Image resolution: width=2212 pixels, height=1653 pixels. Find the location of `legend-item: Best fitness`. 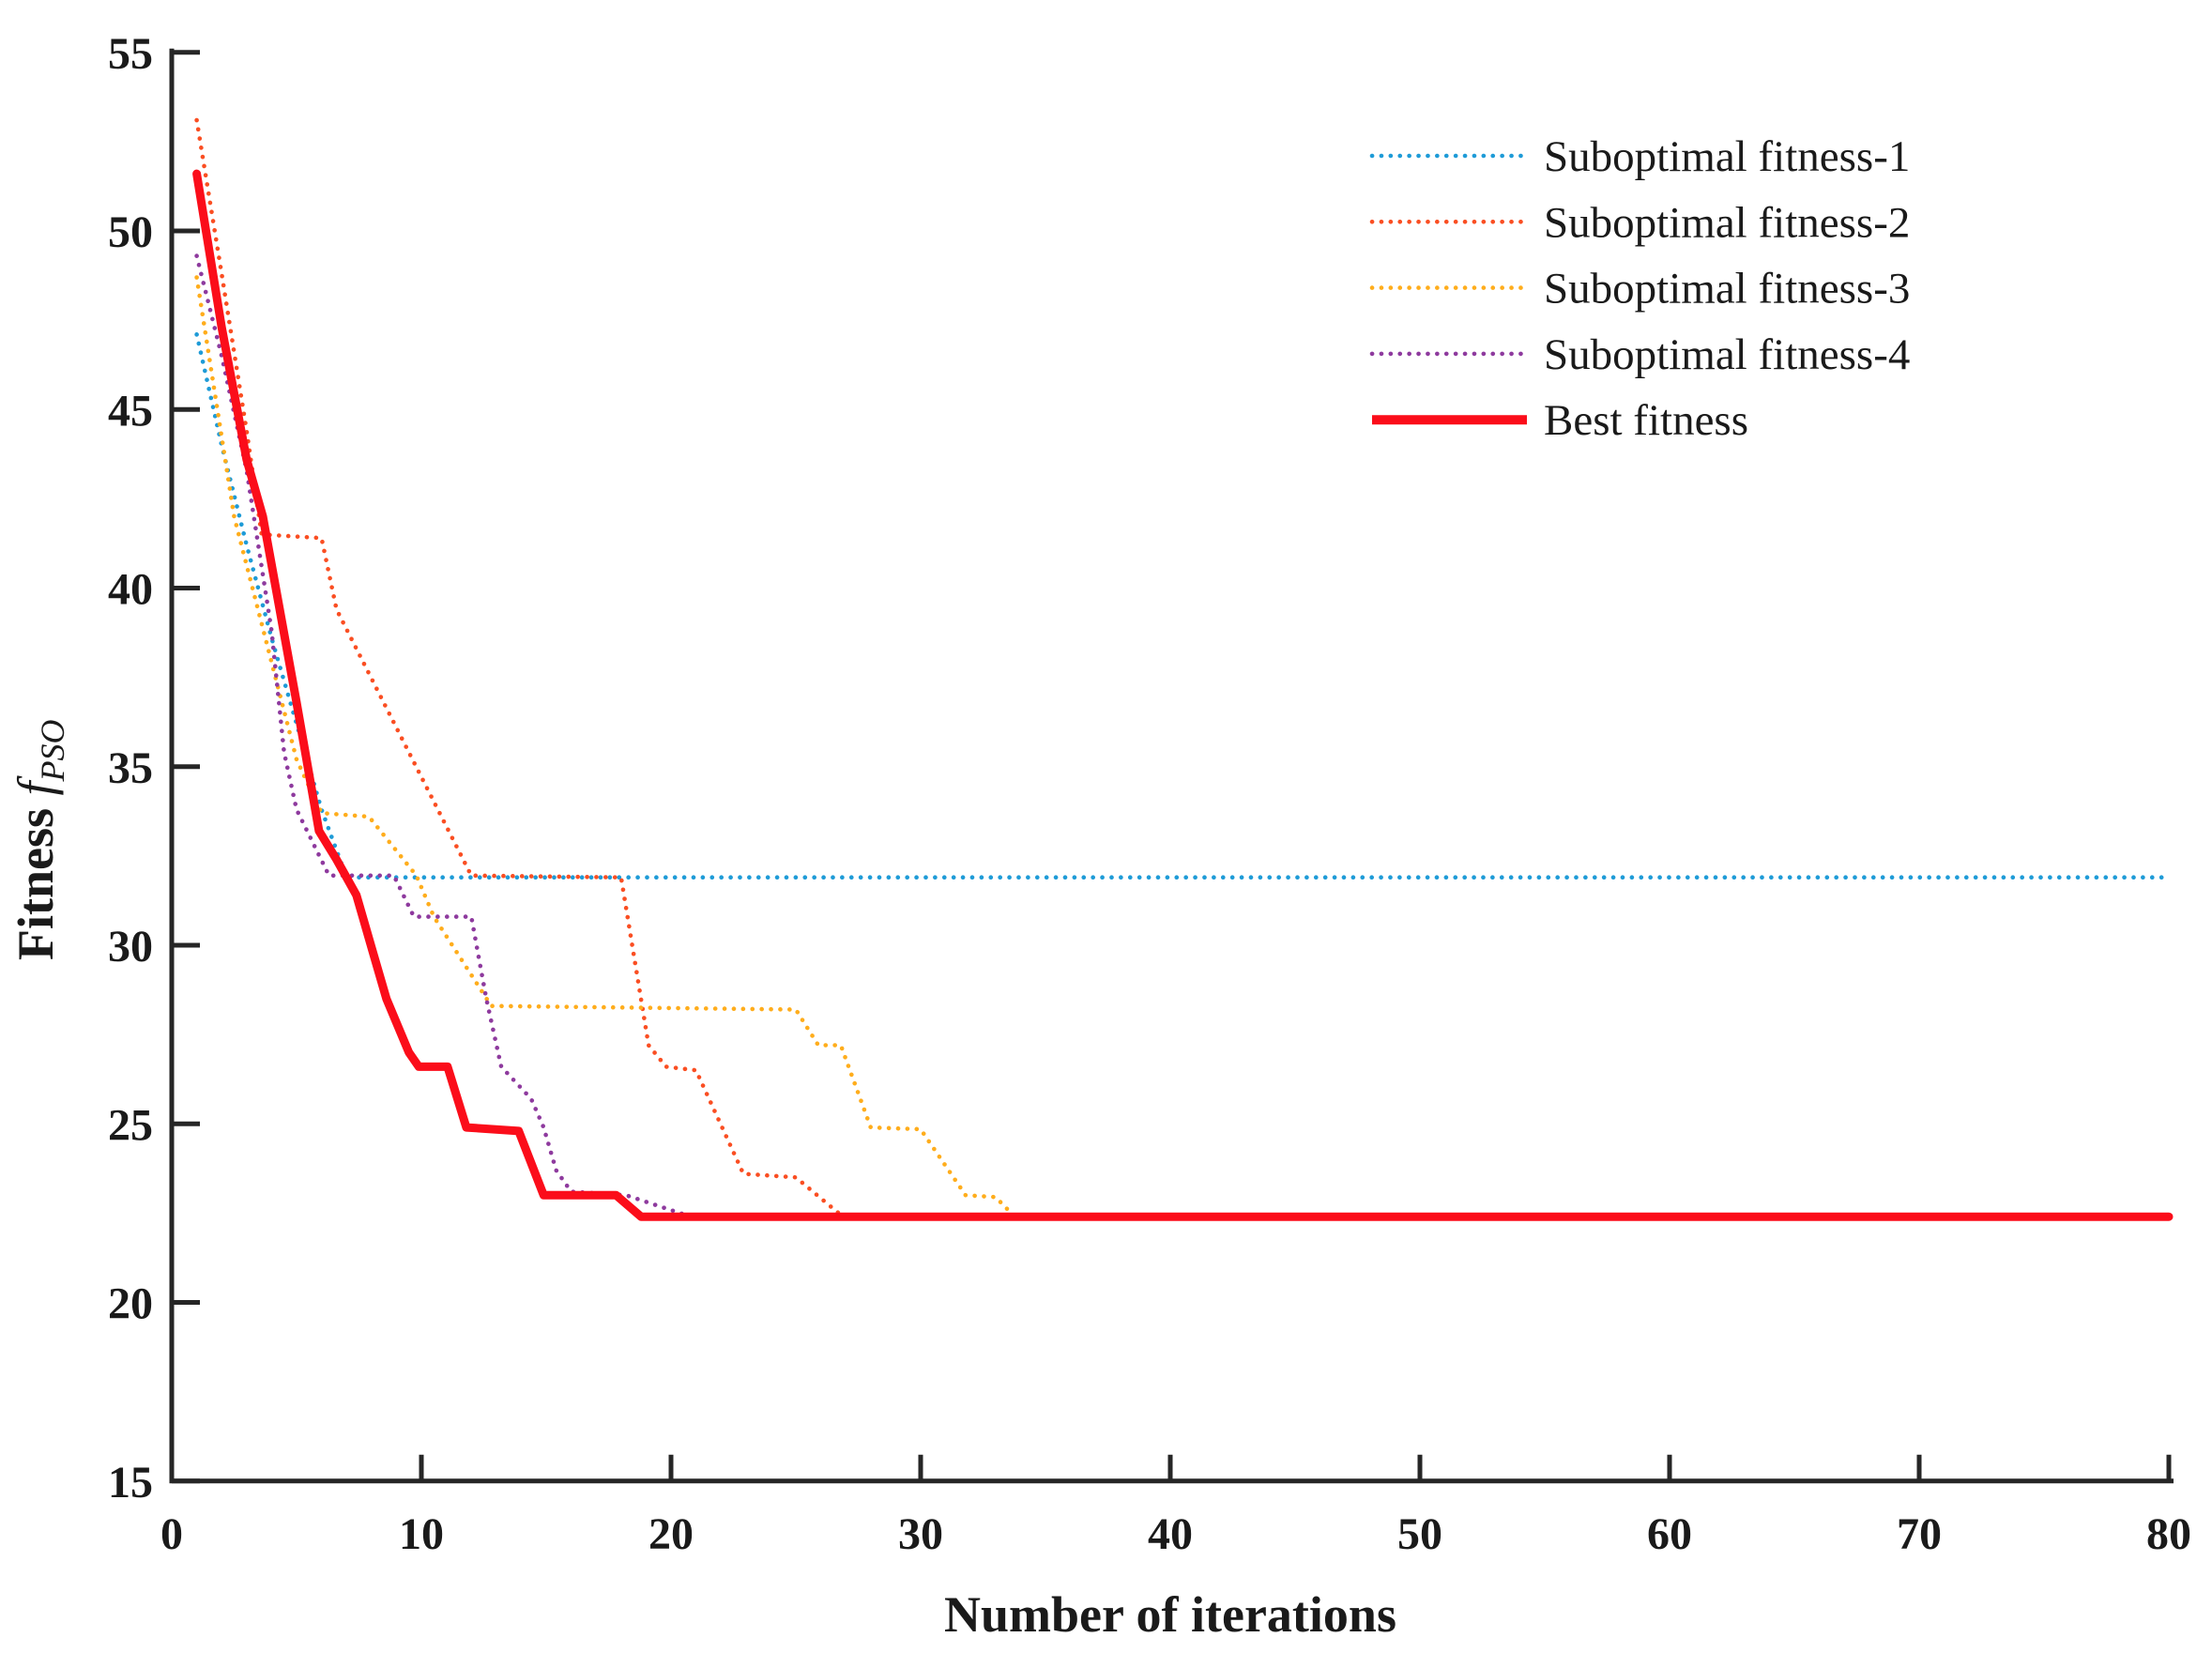

legend-item: Best fitness is located at coordinates (1560, 420).